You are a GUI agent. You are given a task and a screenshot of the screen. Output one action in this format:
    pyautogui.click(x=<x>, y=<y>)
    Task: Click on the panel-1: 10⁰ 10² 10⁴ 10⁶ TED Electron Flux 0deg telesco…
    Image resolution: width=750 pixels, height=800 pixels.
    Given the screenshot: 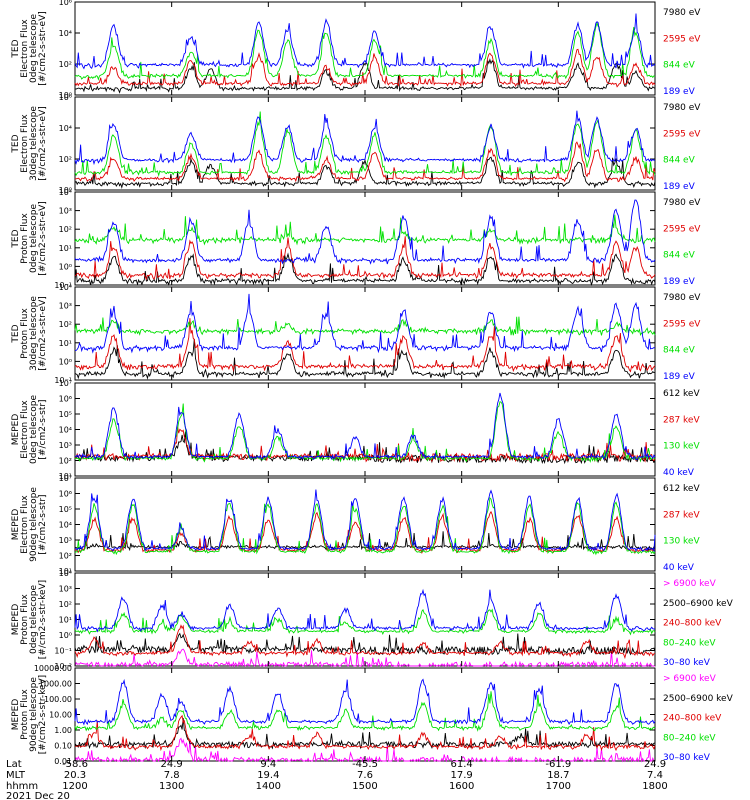 What is the action you would take?
    pyautogui.click(x=356, y=50)
    